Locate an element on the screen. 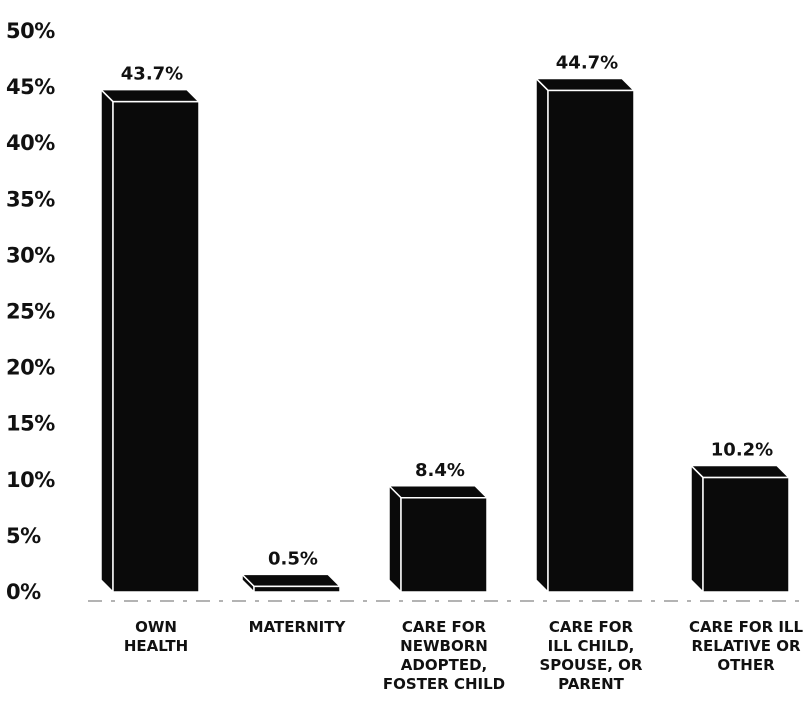 This screenshot has height=708, width=809. y-tick-label: 45% is located at coordinates (30, 87).